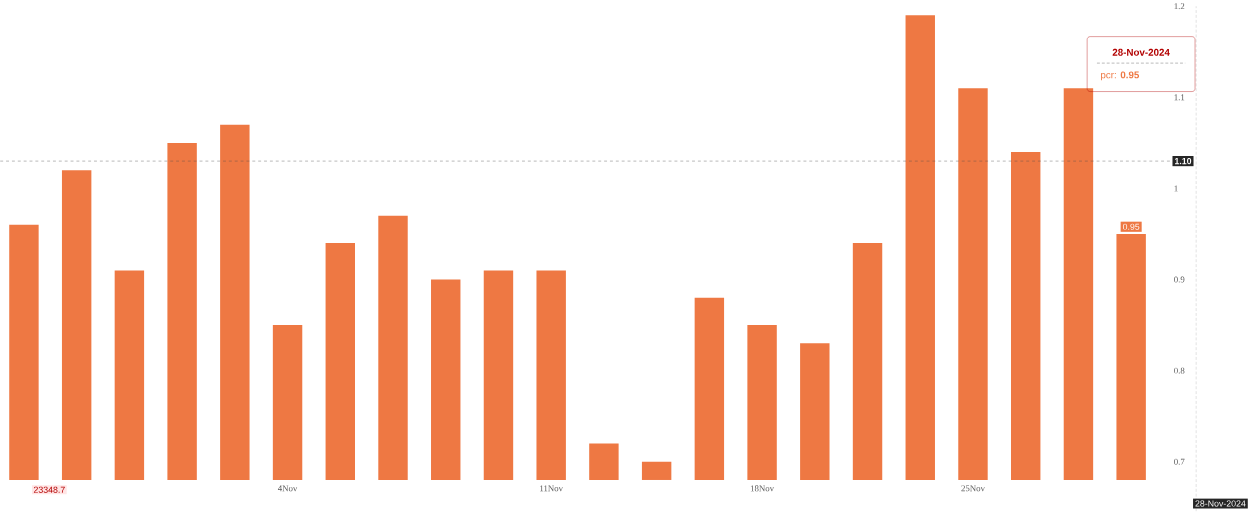 The height and width of the screenshot is (512, 1248). What do you see at coordinates (1120, 76) in the screenshot?
I see `annotation: pcr: 0.95` at bounding box center [1120, 76].